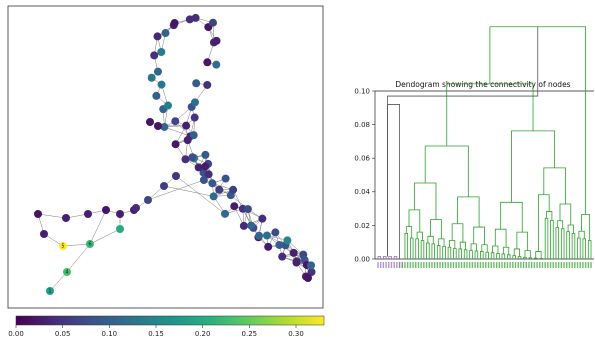 This screenshot has width=595, height=341. I want to click on colorbar-tick-label: 0.15, so click(156, 334).